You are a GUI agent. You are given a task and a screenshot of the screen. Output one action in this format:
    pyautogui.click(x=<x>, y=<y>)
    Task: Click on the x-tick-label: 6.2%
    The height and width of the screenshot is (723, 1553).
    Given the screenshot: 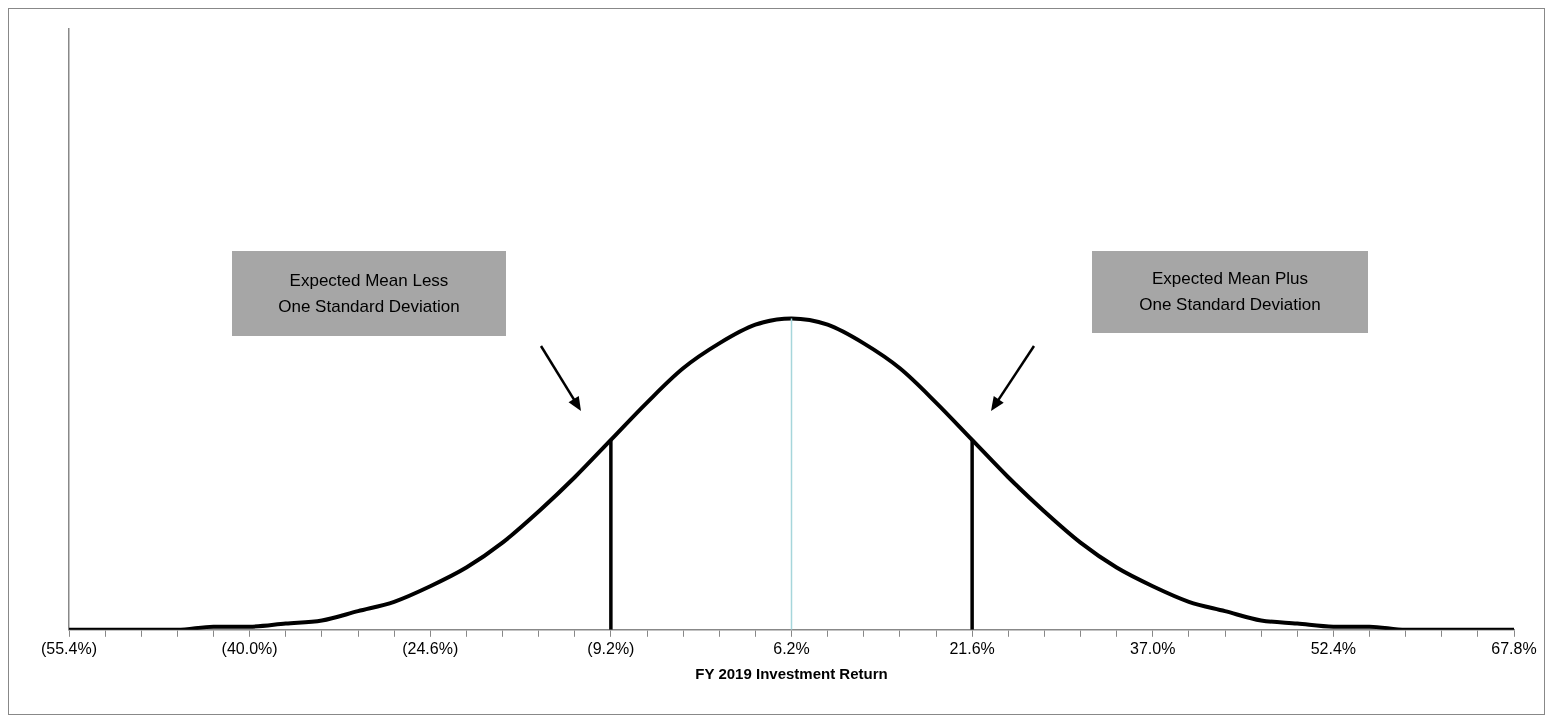 What is the action you would take?
    pyautogui.click(x=791, y=648)
    